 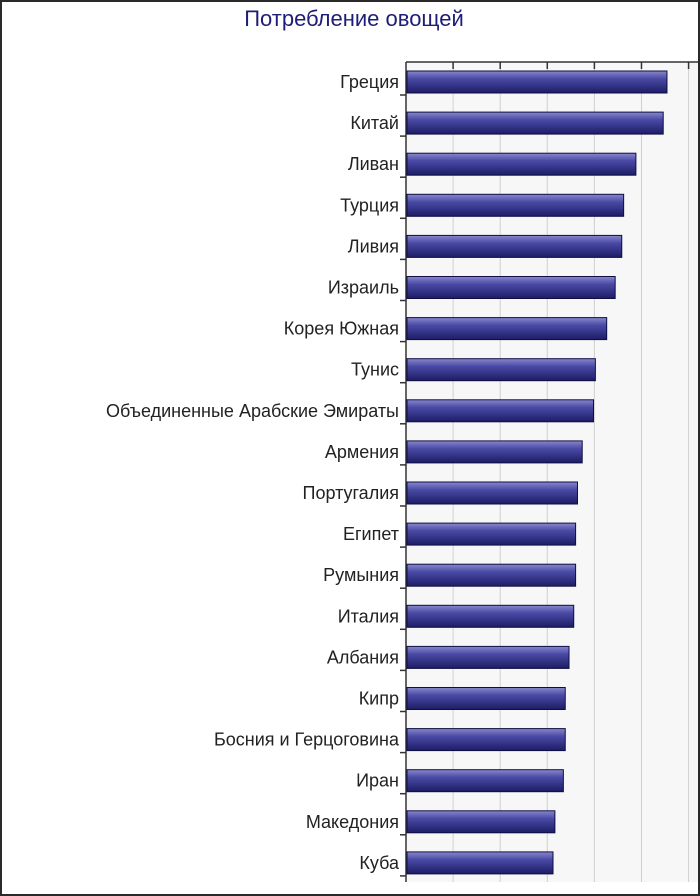 What do you see at coordinates (351, 493) in the screenshot?
I see `category-label: Португалия` at bounding box center [351, 493].